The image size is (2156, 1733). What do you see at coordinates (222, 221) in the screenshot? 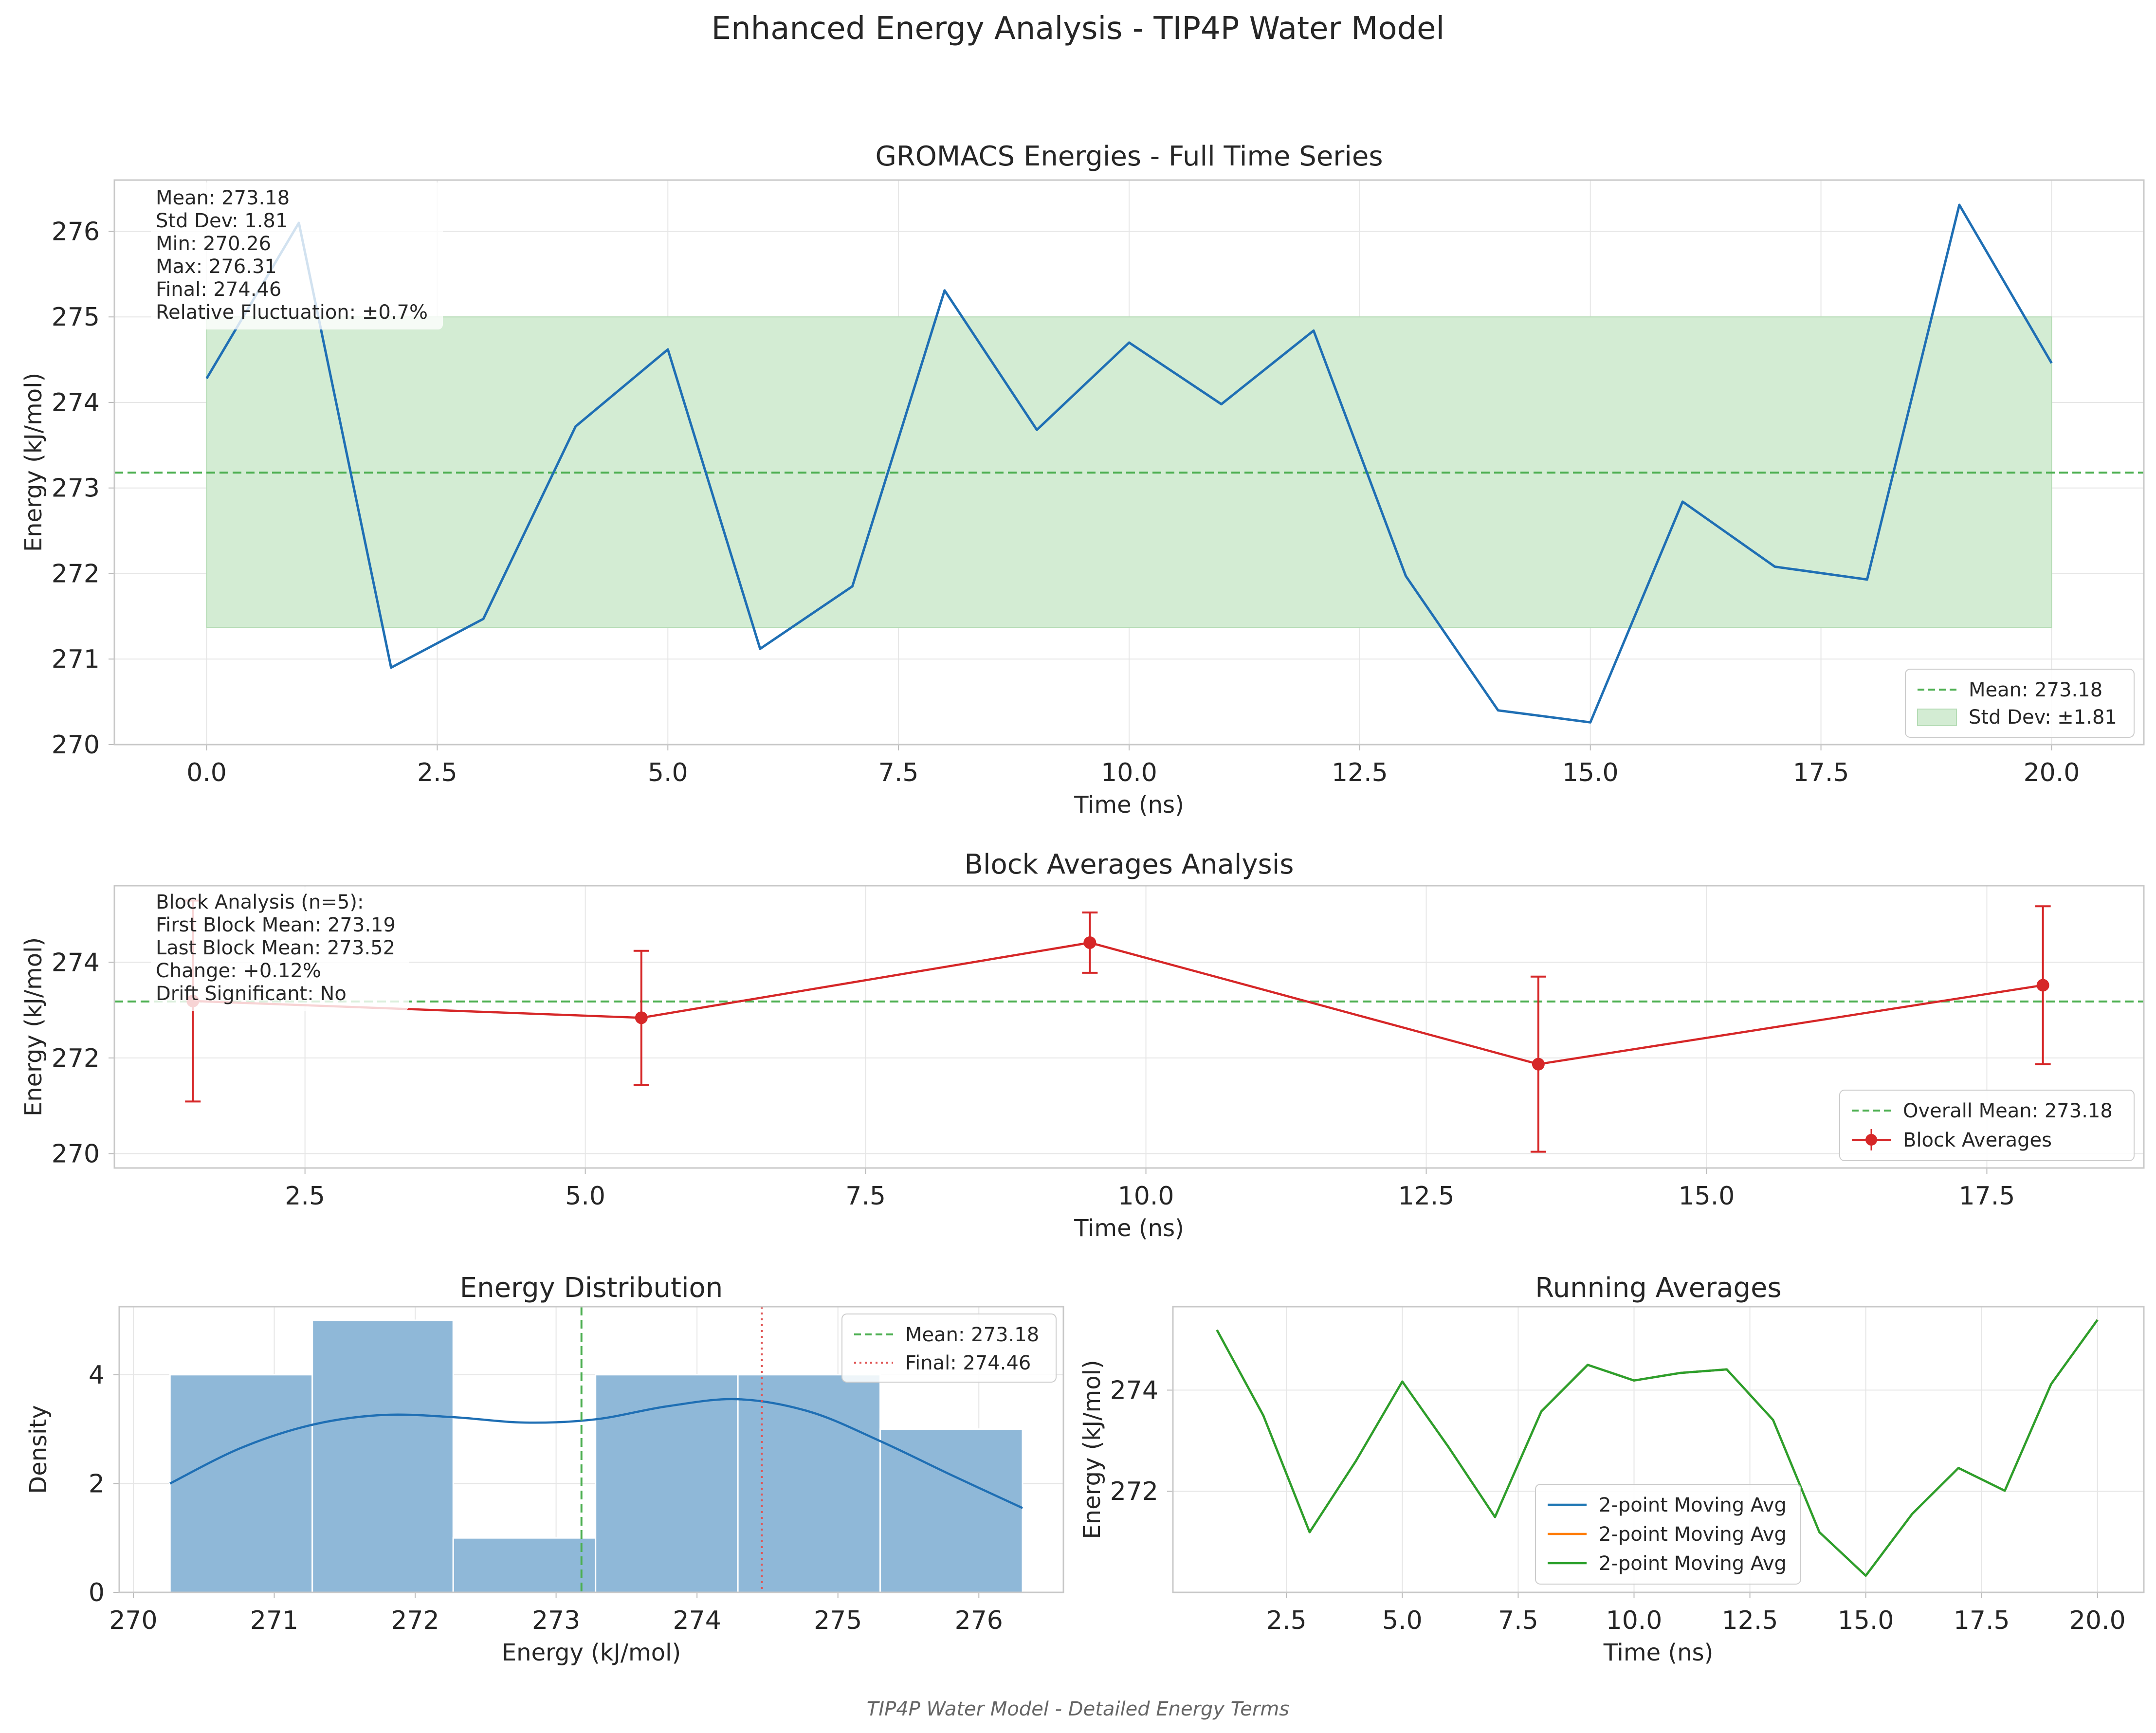
I see `stats-line: Std Dev: 1.81` at bounding box center [222, 221].